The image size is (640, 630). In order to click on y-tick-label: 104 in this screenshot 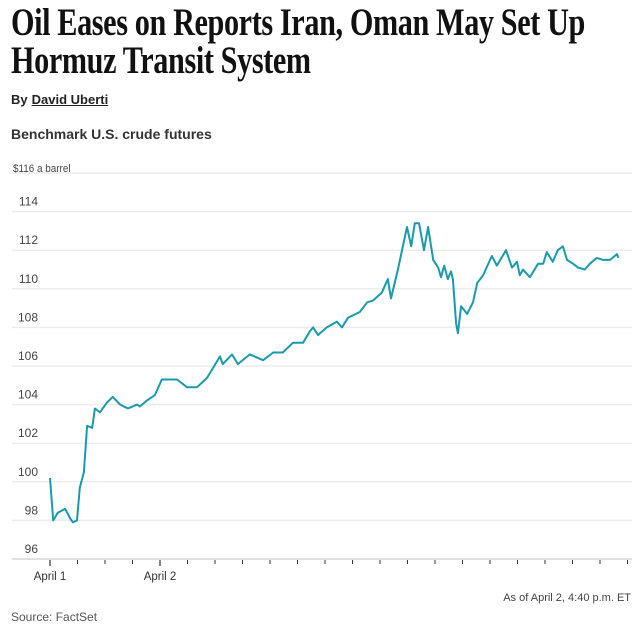, I will do `click(28, 395)`.